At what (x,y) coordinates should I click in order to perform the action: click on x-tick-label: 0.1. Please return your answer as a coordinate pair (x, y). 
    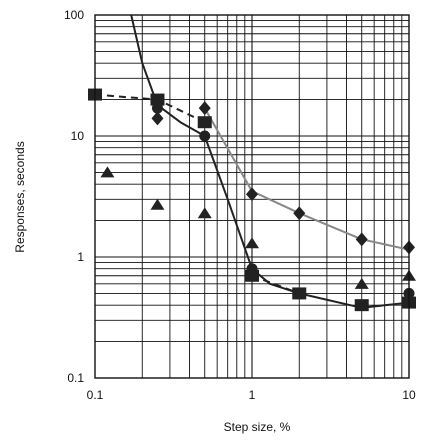
    Looking at the image, I should click on (95, 395).